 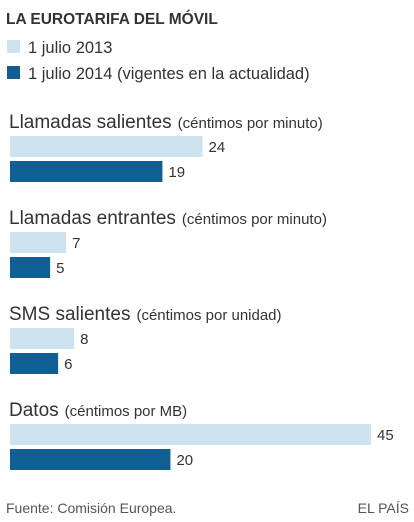 I want to click on value-label-3-2: 6, so click(x=68, y=364).